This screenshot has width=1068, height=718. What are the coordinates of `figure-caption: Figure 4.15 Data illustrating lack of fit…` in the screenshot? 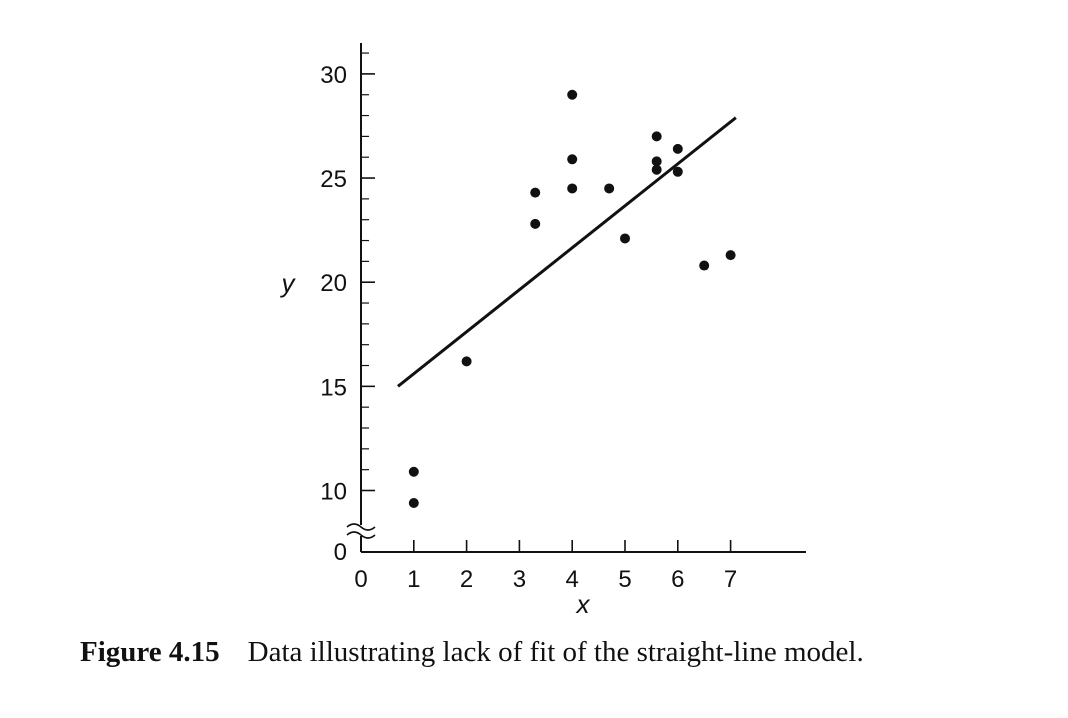 It's located at (472, 652).